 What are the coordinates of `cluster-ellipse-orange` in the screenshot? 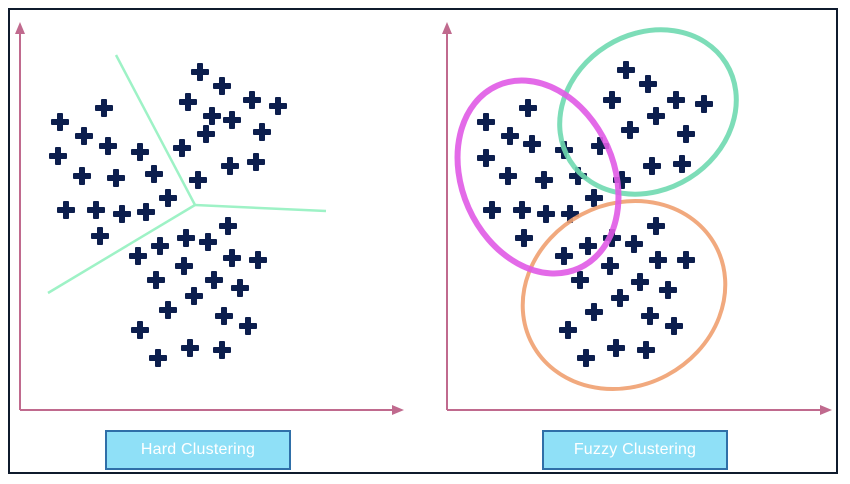 It's located at (624, 295).